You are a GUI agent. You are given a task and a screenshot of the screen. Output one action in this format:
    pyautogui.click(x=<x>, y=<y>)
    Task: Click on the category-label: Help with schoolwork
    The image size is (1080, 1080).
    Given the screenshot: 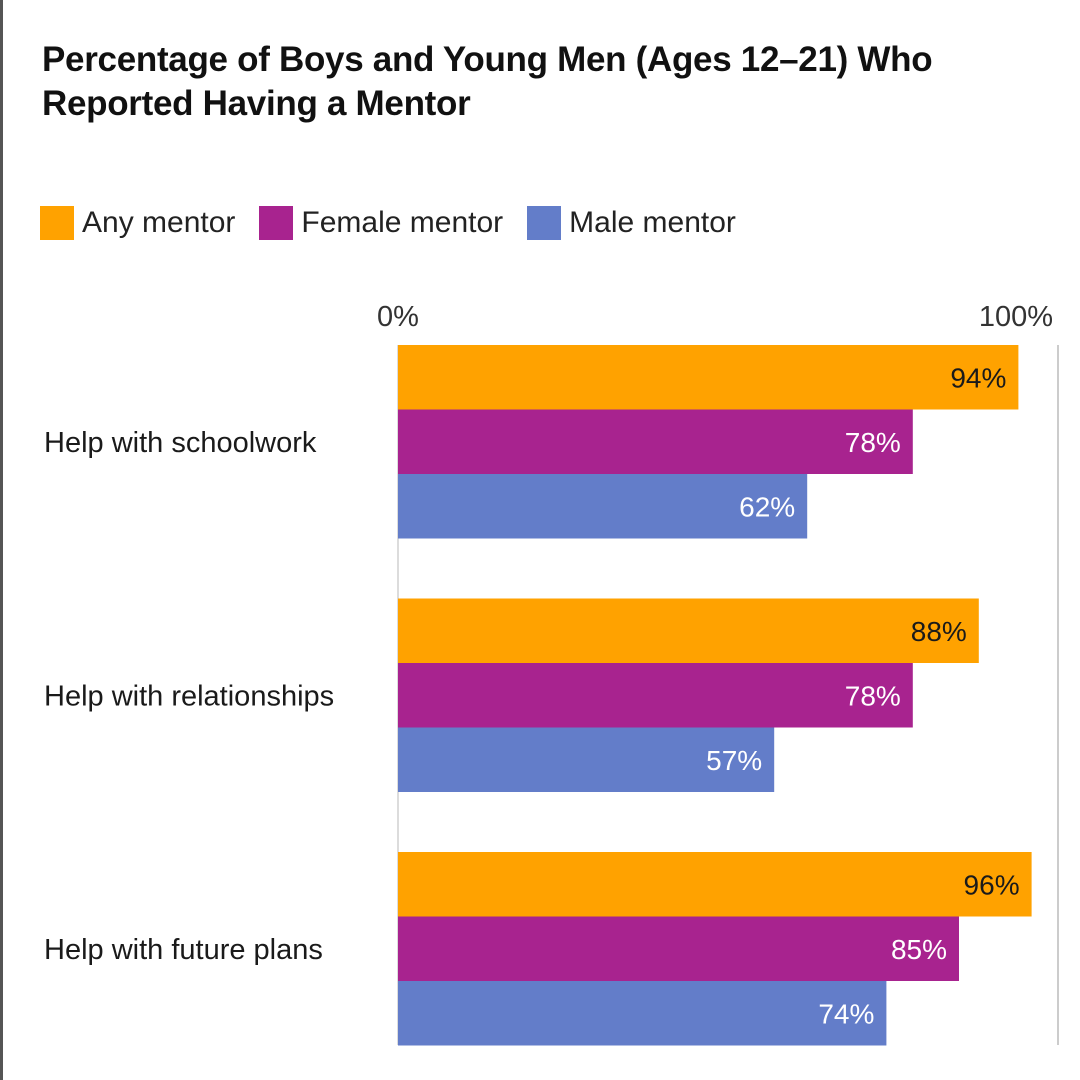 What is the action you would take?
    pyautogui.click(x=180, y=443)
    